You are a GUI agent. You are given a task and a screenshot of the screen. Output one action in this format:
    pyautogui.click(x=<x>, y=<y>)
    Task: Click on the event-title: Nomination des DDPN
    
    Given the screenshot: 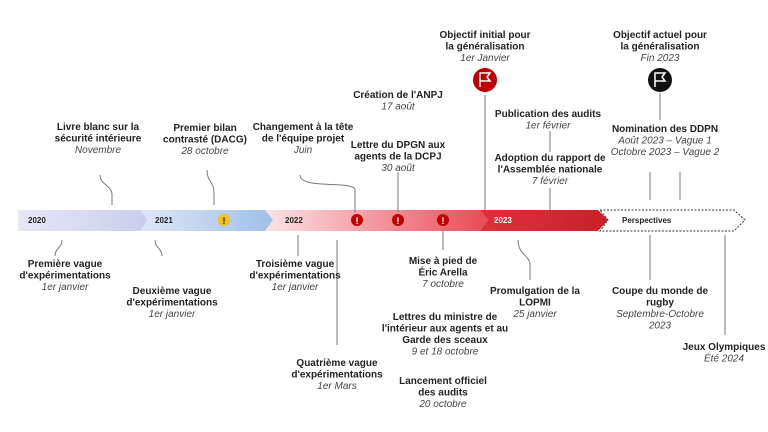 What is the action you would take?
    pyautogui.click(x=665, y=129)
    